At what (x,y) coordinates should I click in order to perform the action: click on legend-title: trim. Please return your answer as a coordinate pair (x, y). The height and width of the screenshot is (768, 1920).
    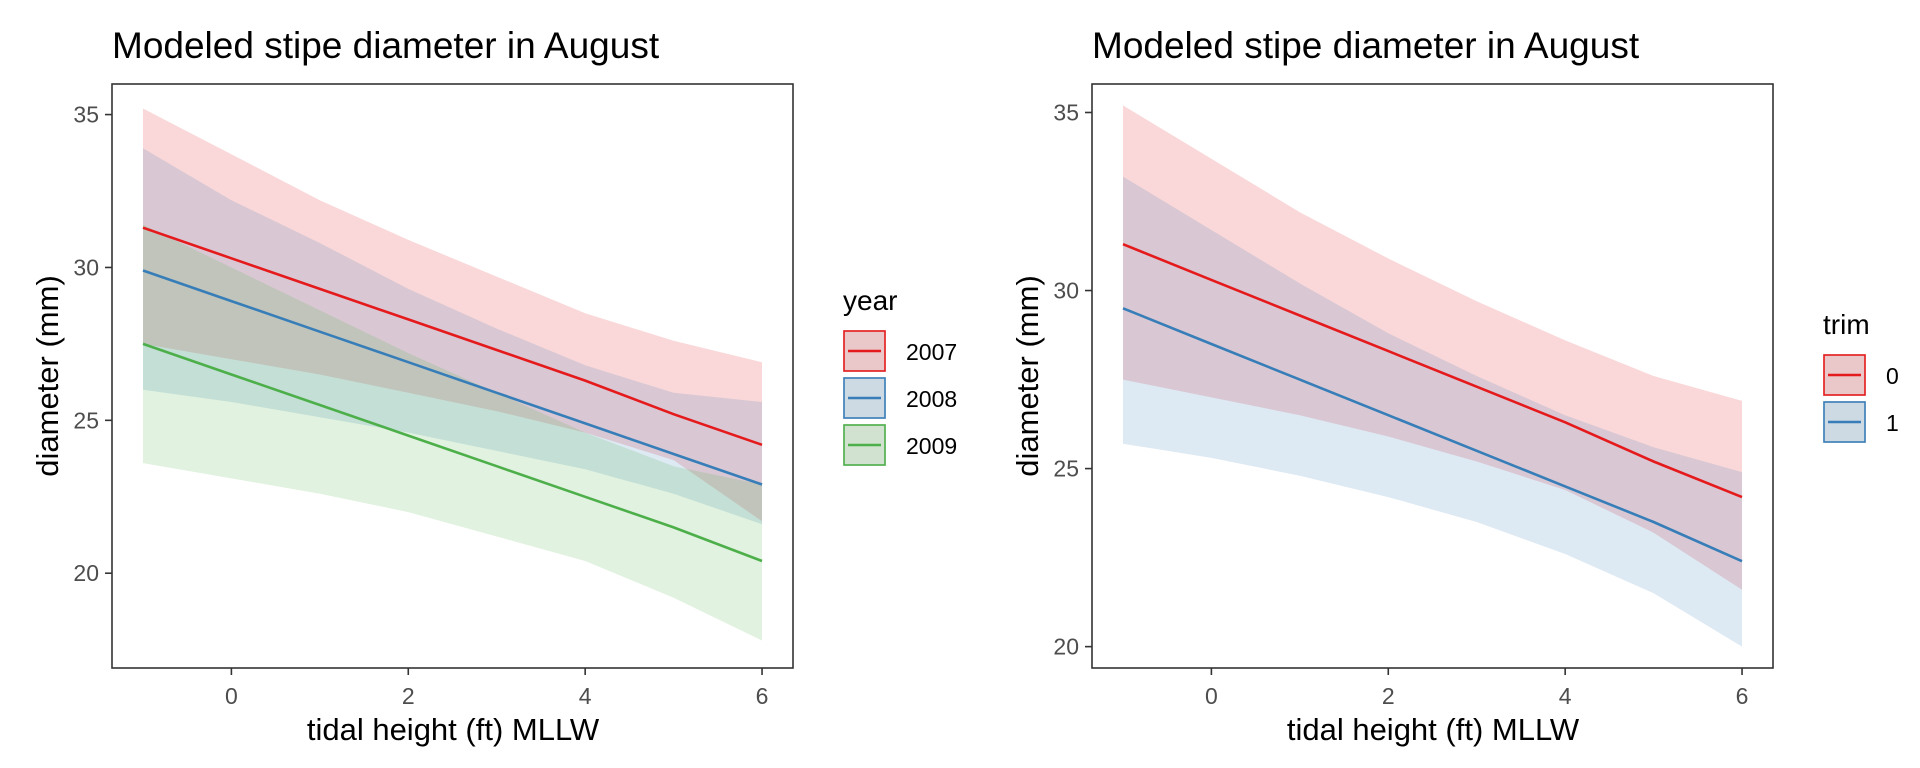
    Looking at the image, I should click on (1846, 324).